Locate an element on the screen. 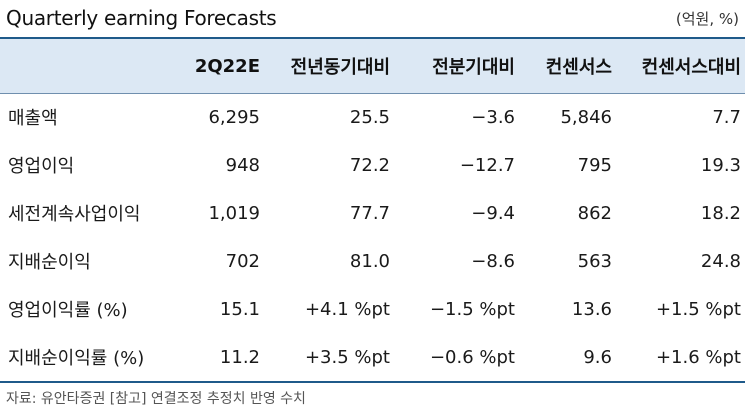 The height and width of the screenshot is (413, 745). row-label: 지배순이익 is located at coordinates (49, 262).